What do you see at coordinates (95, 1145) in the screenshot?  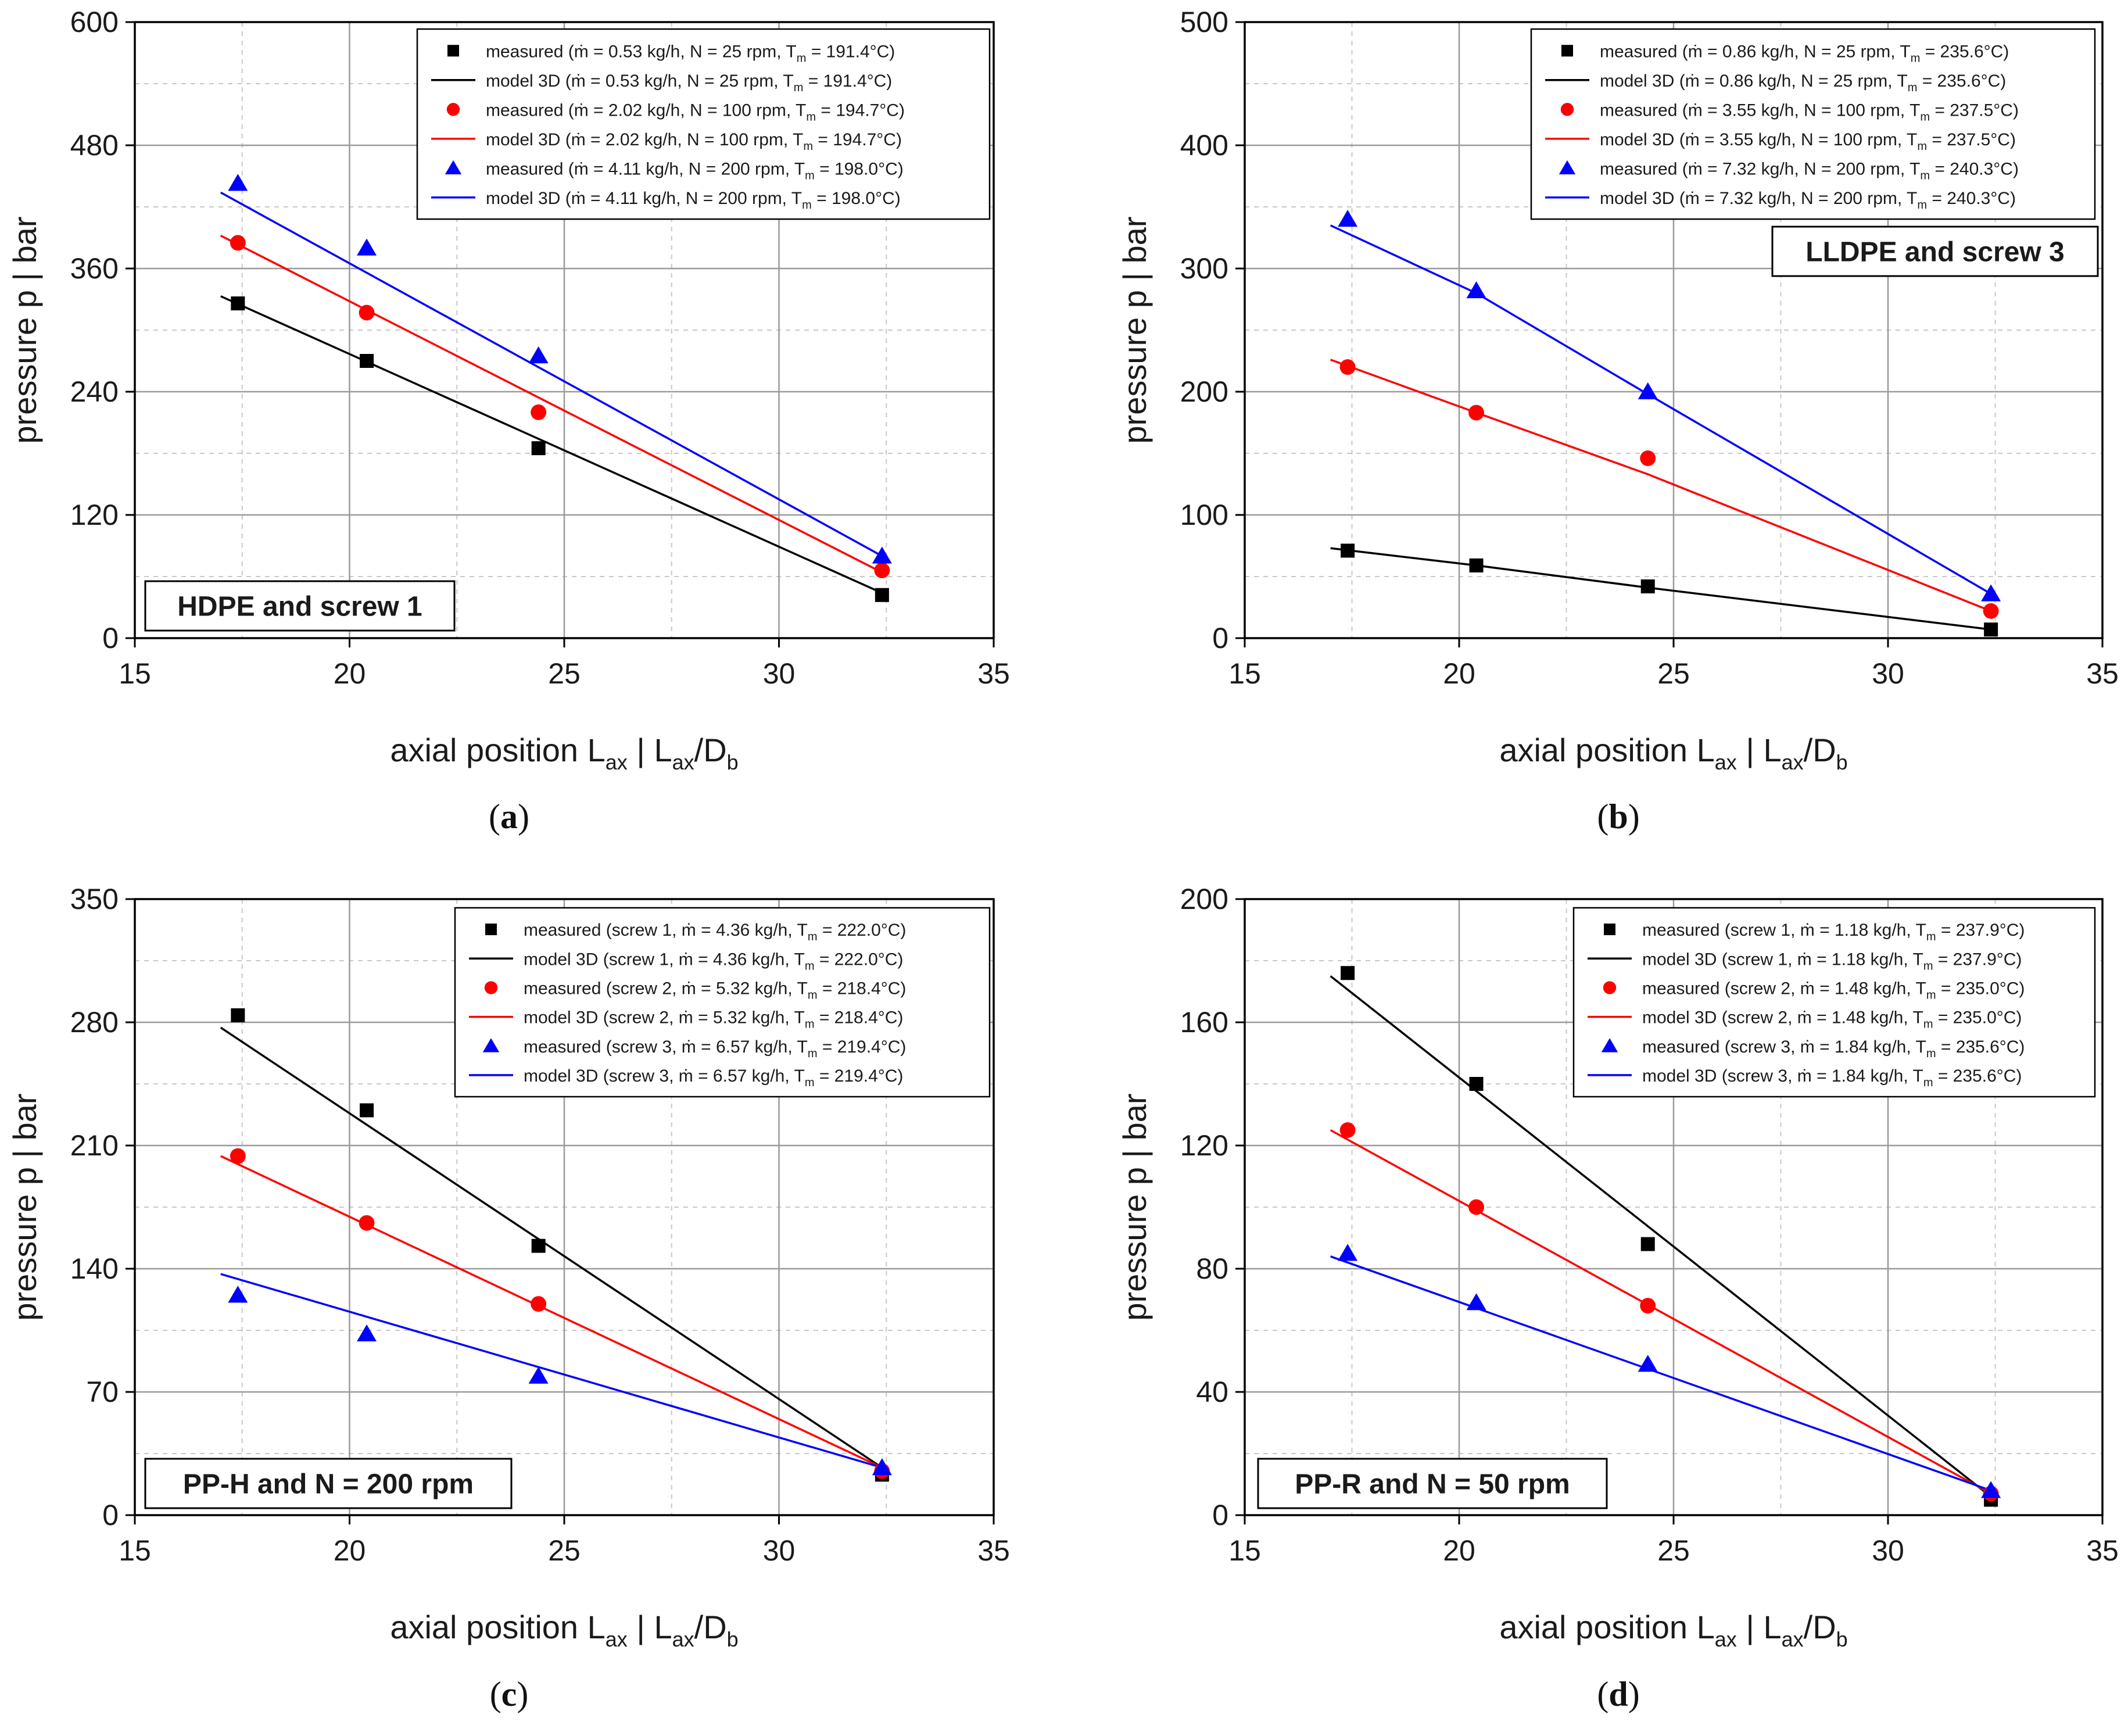 I see `y-tick-label: 210` at bounding box center [95, 1145].